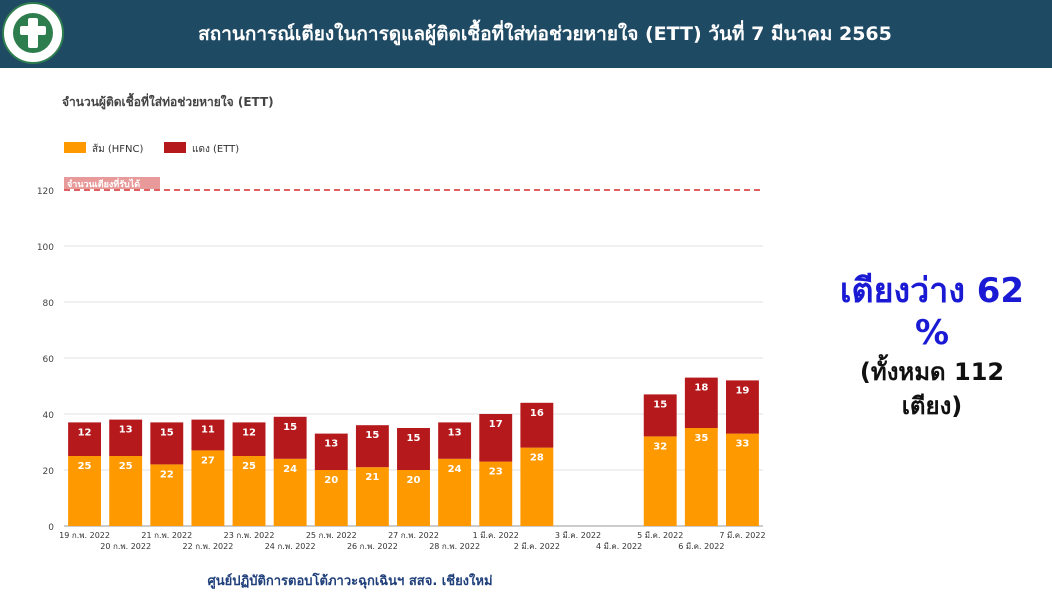  What do you see at coordinates (660, 535) in the screenshot?
I see `x-tick-label: 5 มี.ค. 2022` at bounding box center [660, 535].